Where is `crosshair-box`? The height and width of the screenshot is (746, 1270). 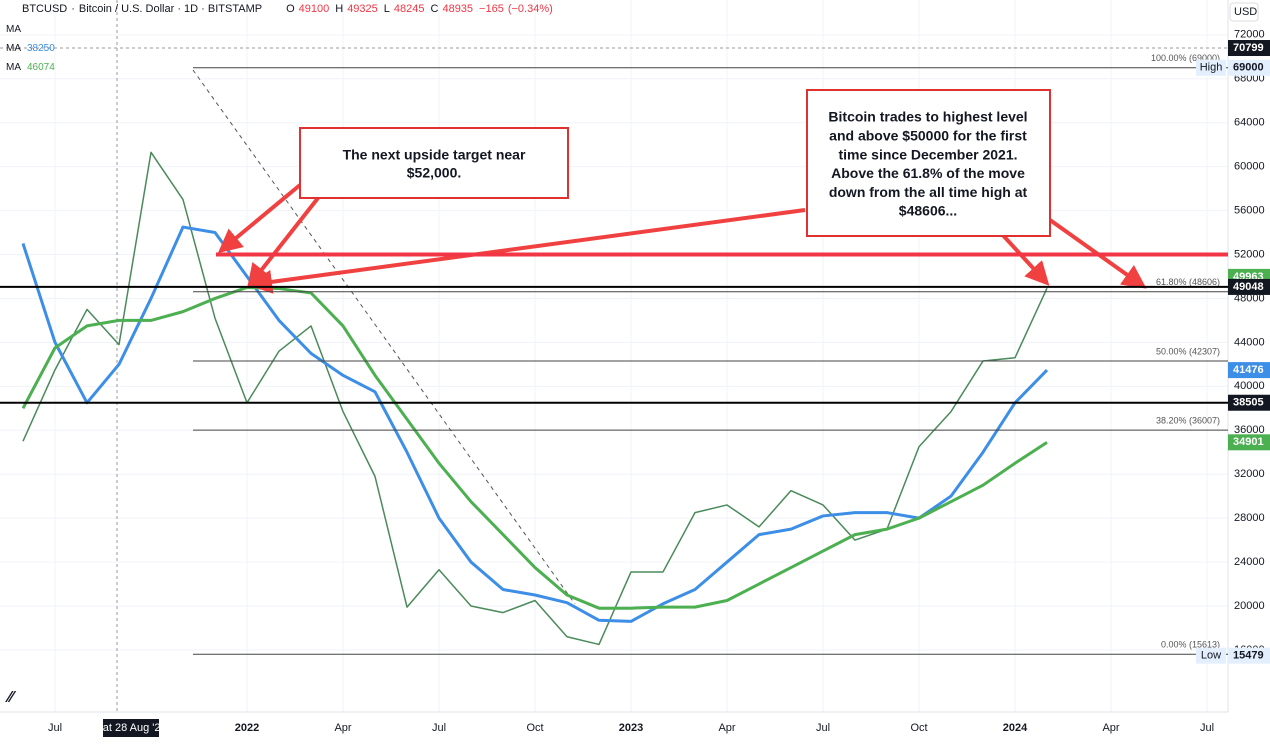 crosshair-box is located at coordinates (131, 728).